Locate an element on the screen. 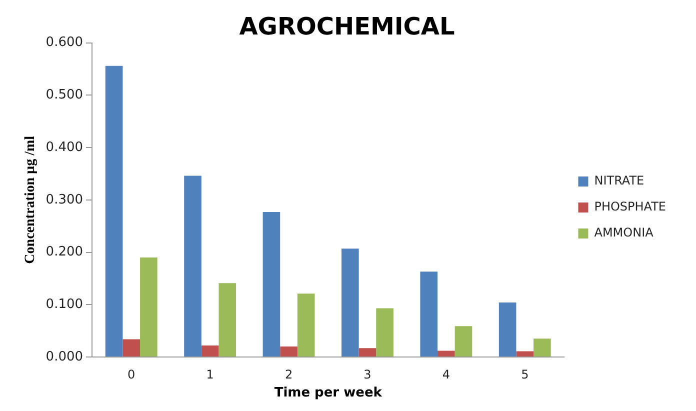  y-tick-label: 0.200 is located at coordinates (65, 252).